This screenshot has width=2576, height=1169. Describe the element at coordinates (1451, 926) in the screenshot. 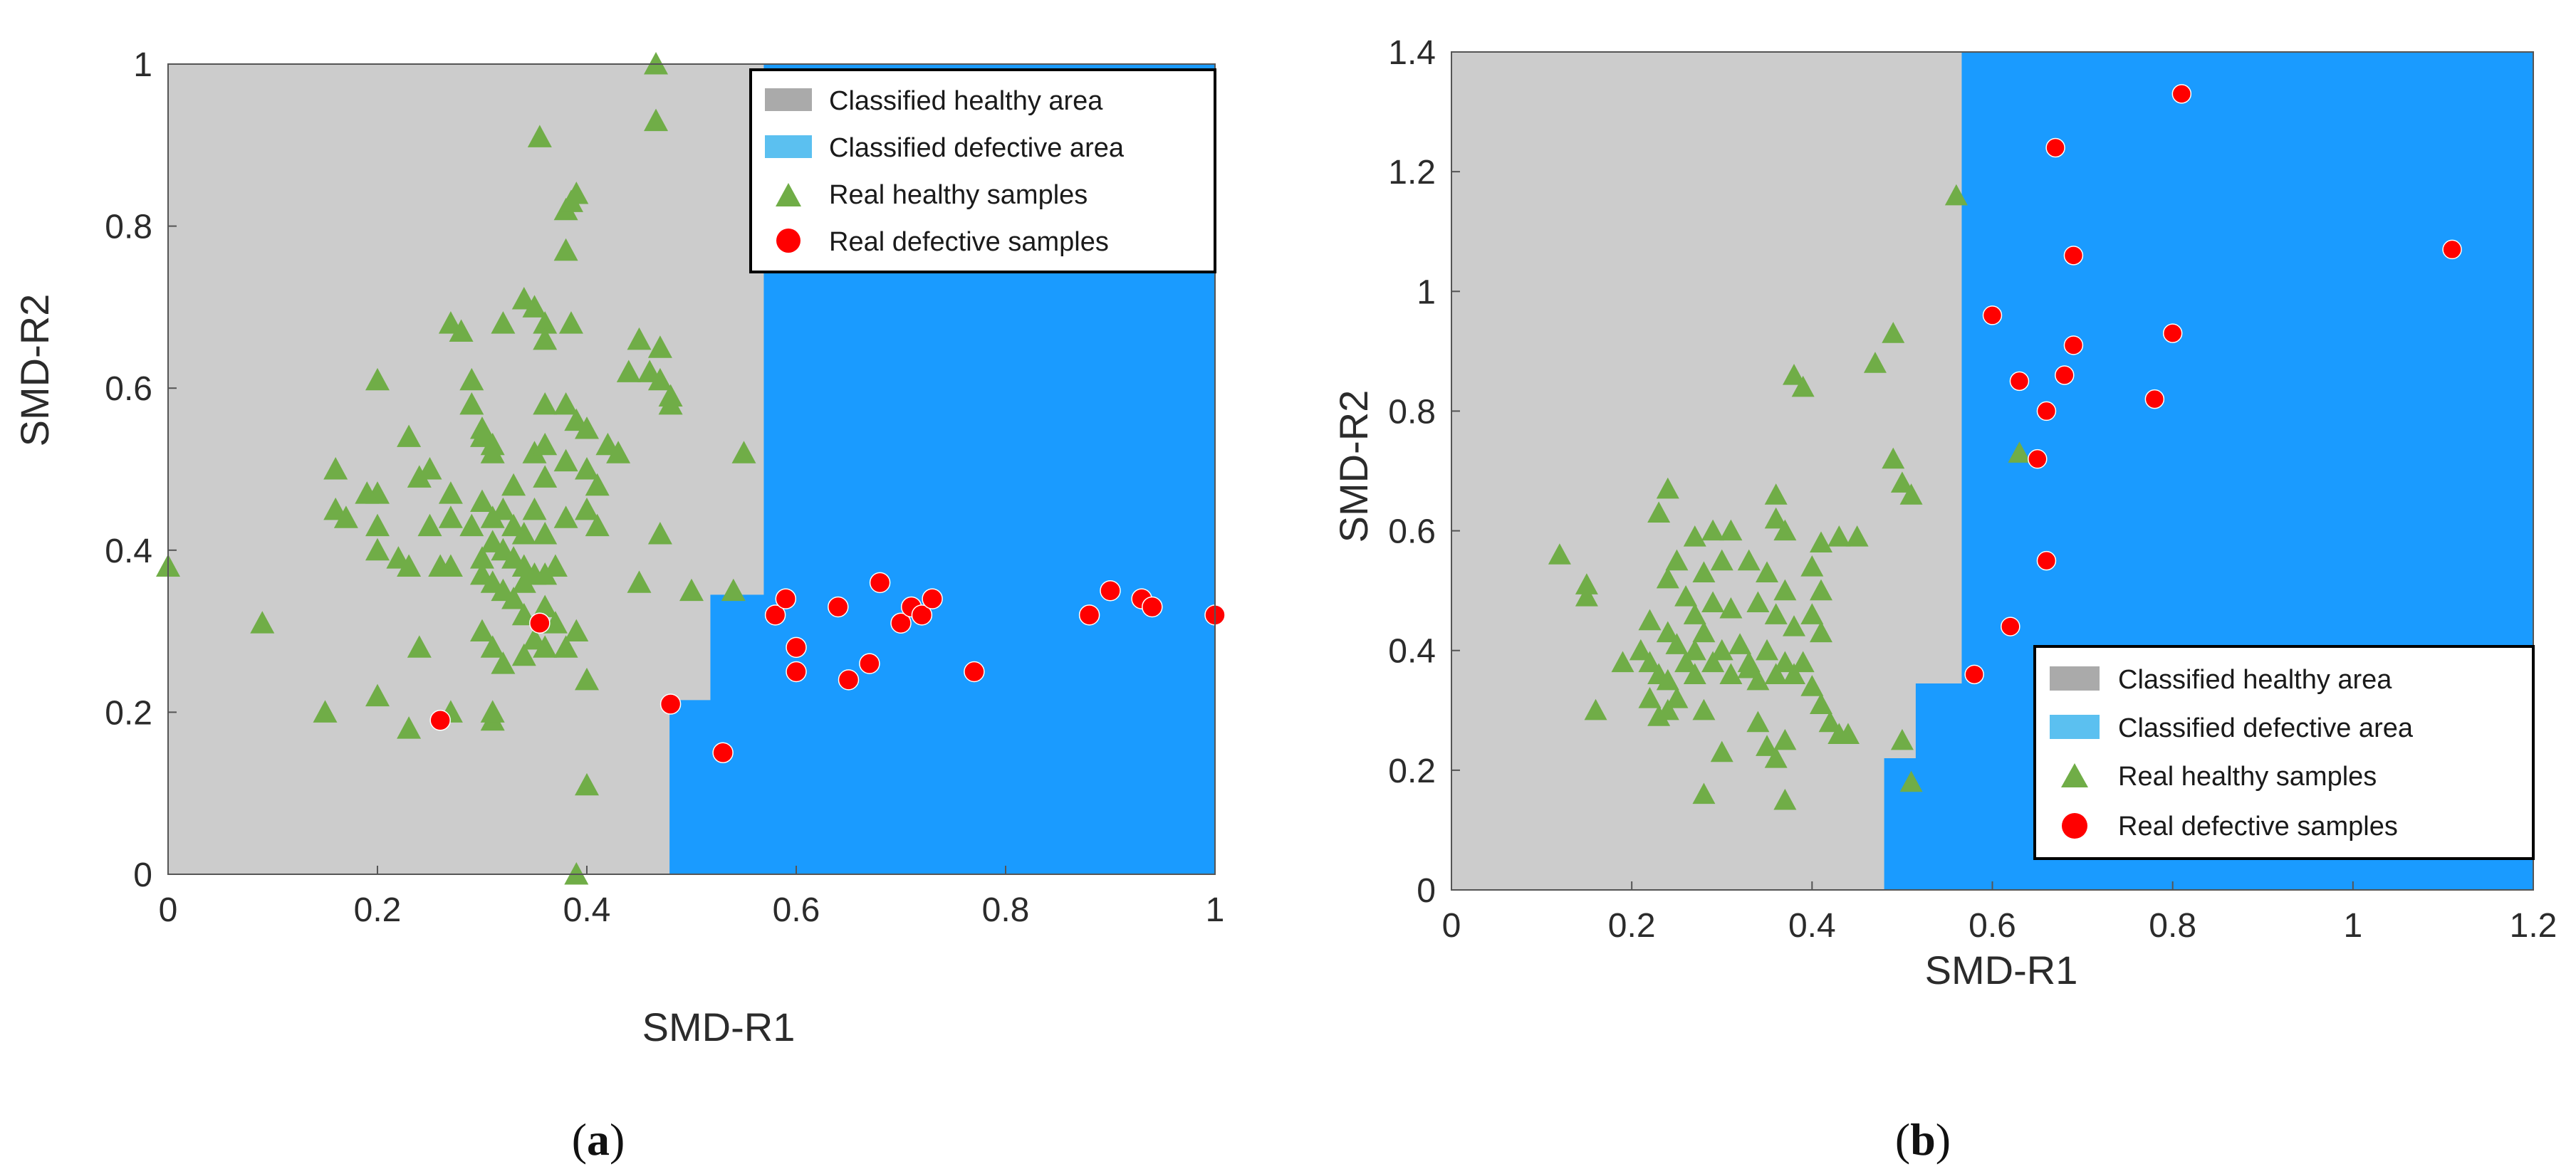

I see `x-tick-label: 0` at that location.